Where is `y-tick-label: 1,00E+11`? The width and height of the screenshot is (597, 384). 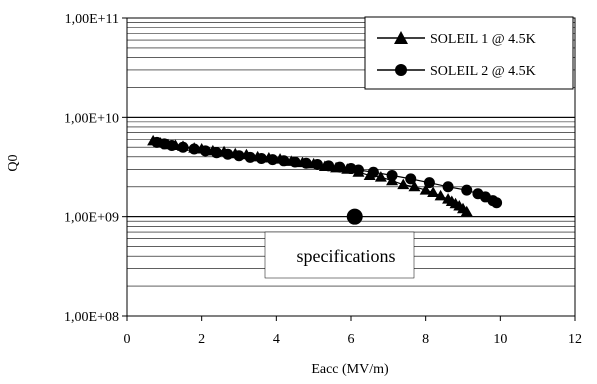
y-tick-label: 1,00E+11 is located at coordinates (92, 19).